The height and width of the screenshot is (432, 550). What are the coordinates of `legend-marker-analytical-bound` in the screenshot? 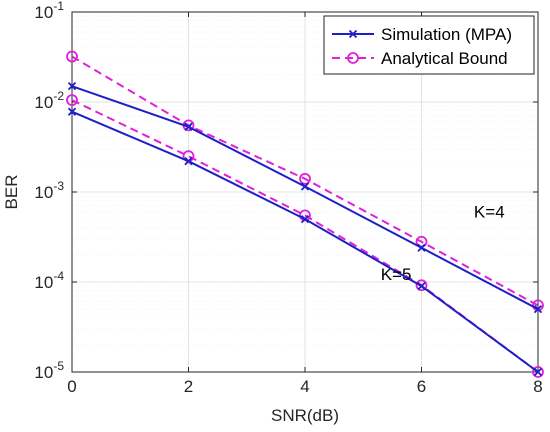 It's located at (353, 58).